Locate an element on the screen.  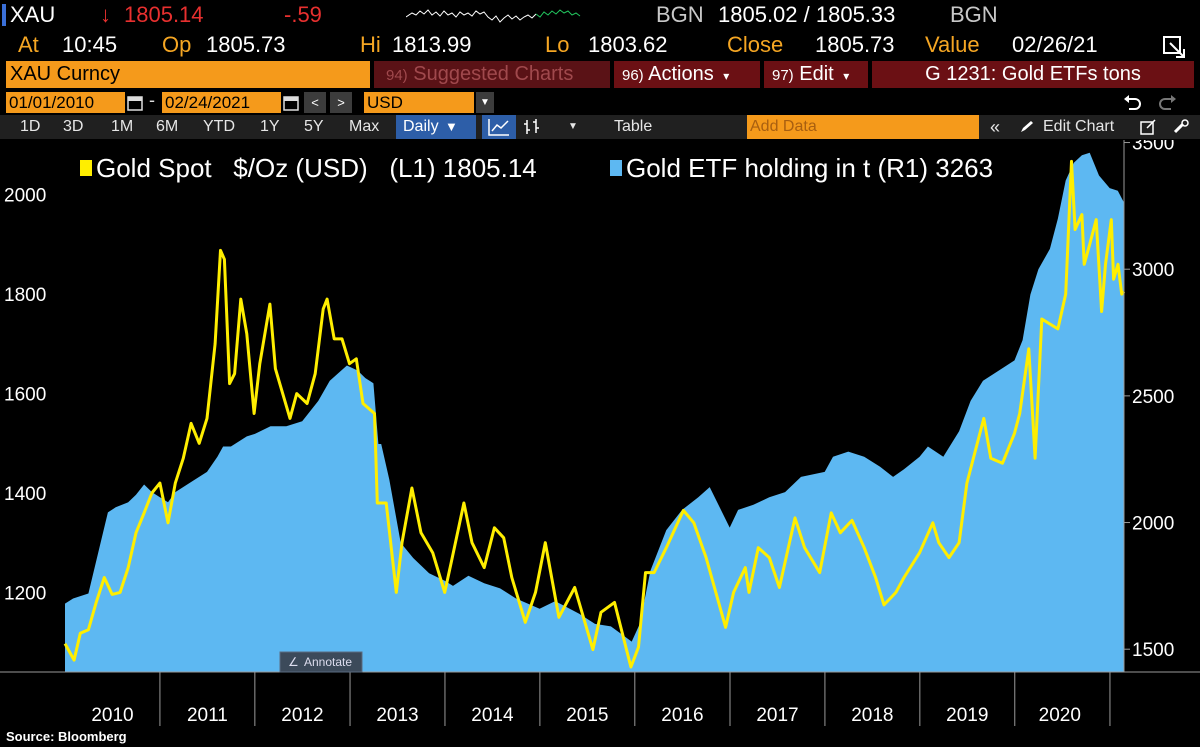
period-3d: 3D is located at coordinates (73, 126).